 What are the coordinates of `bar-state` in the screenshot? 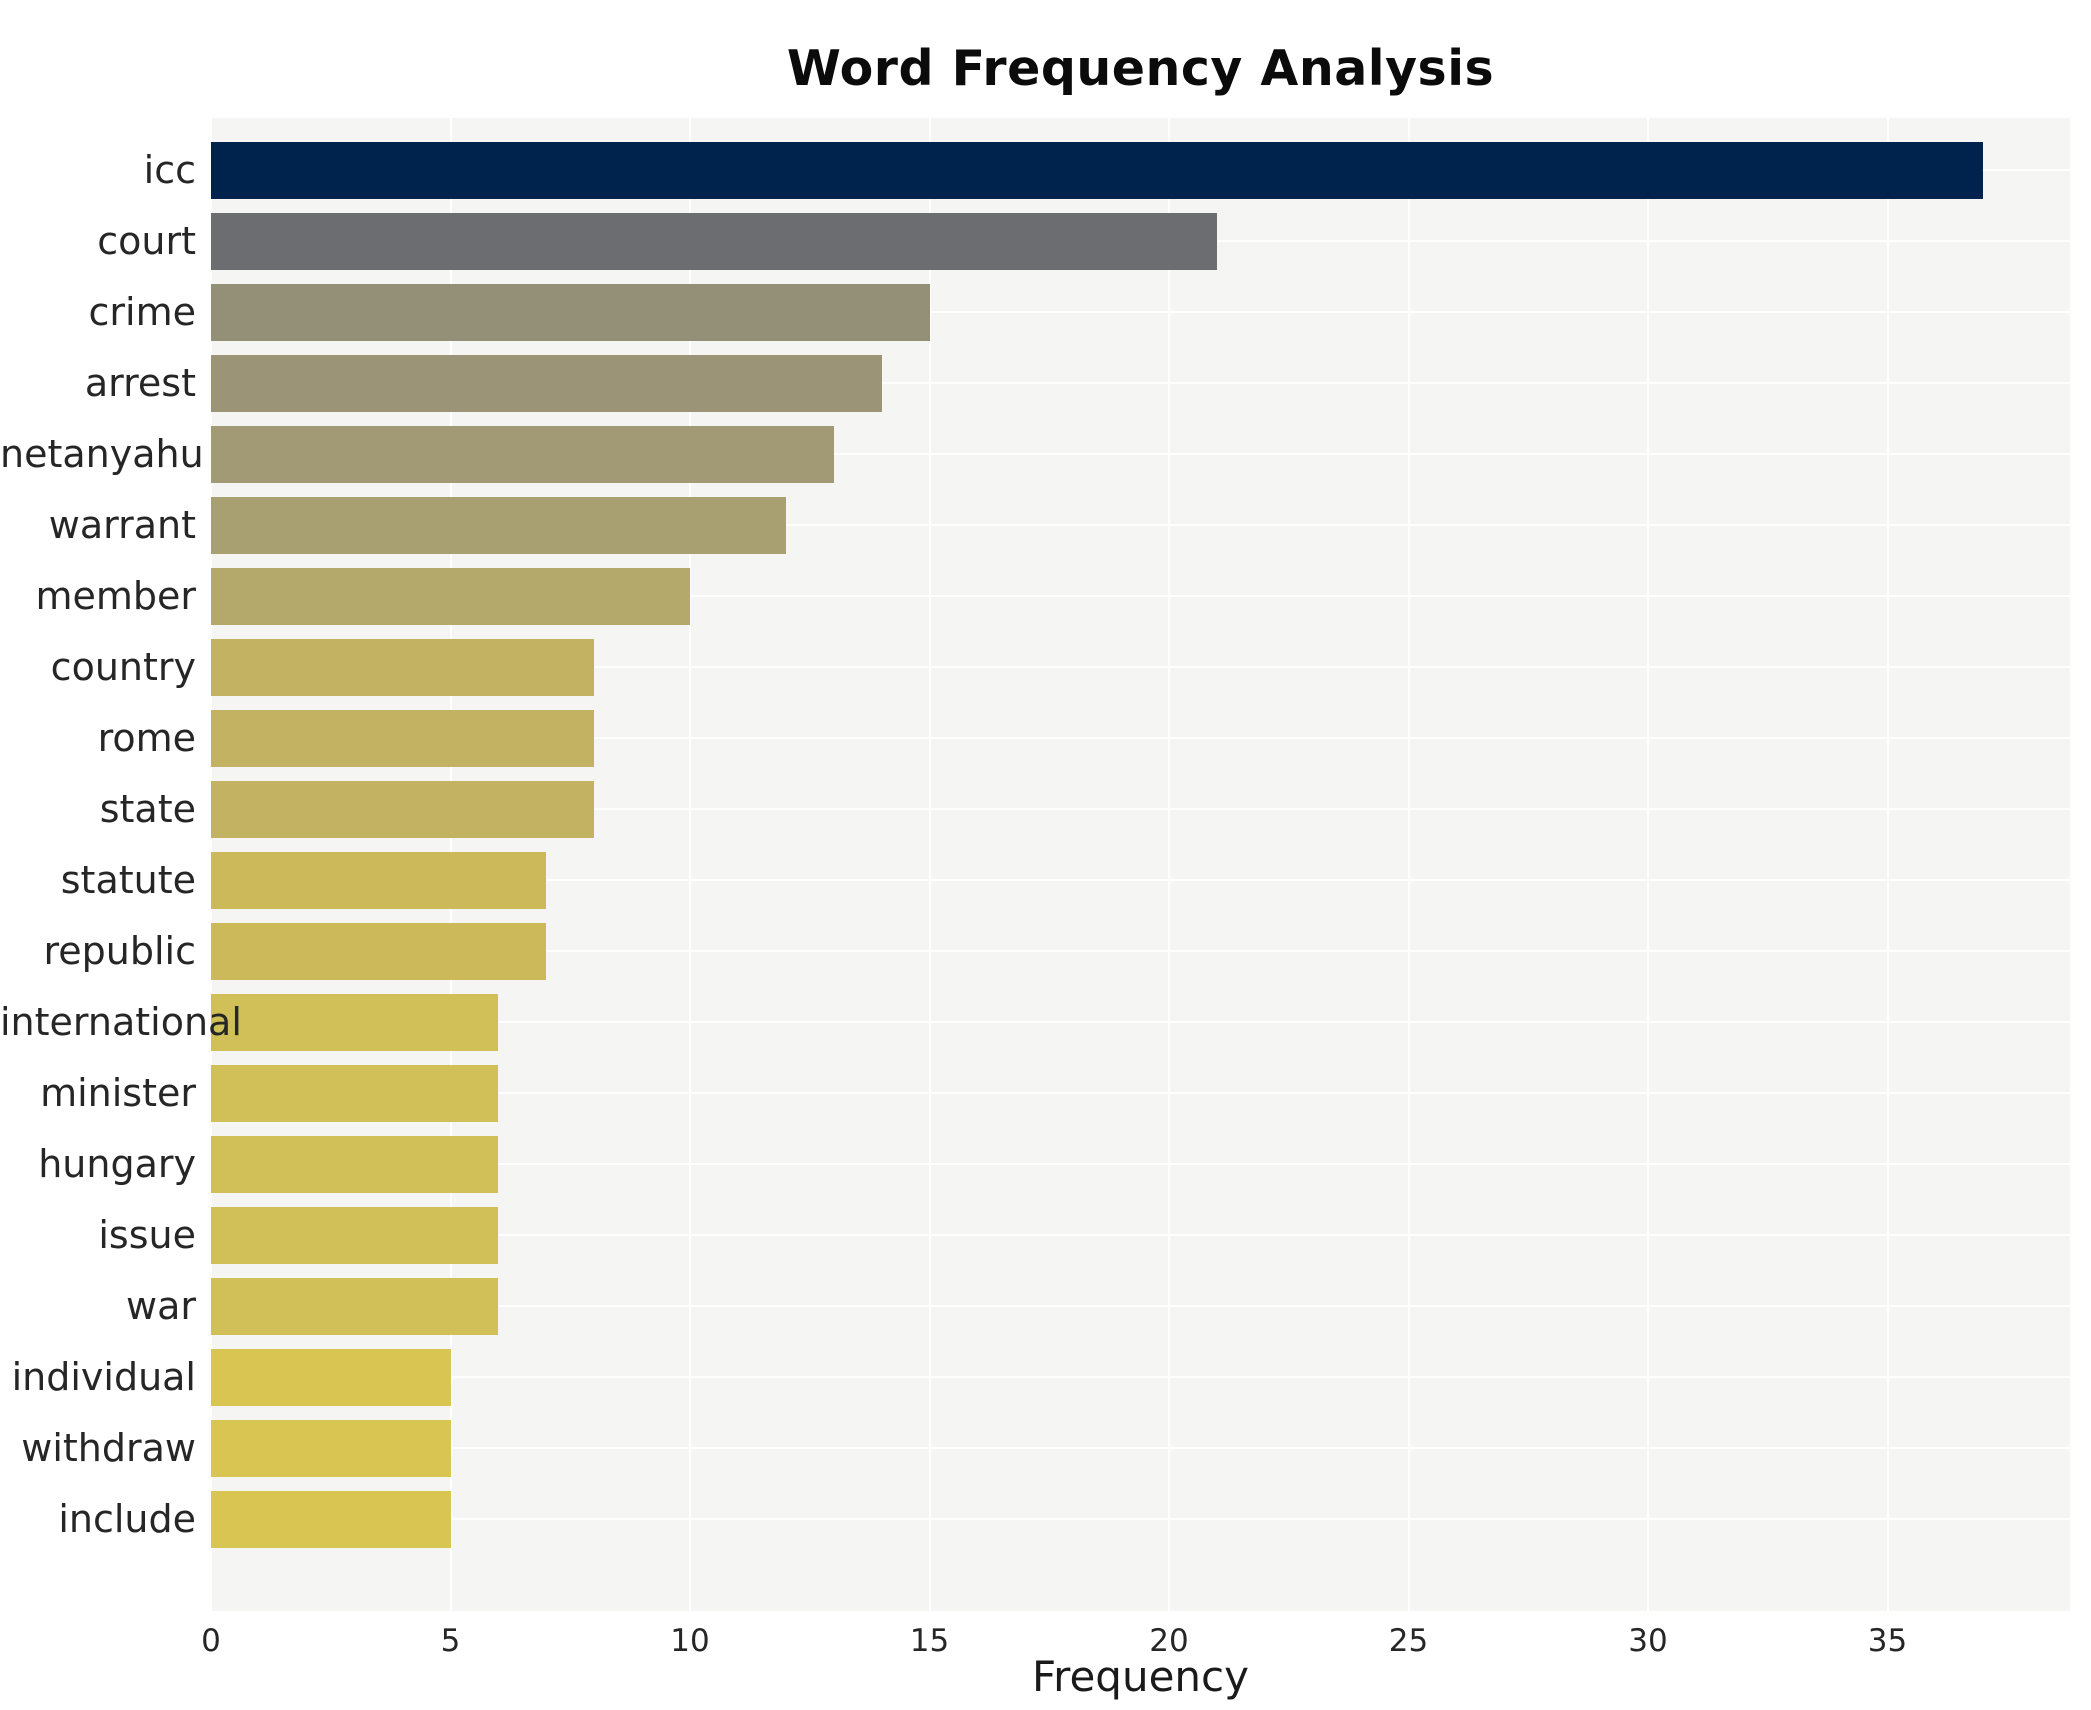 It's located at (403, 809).